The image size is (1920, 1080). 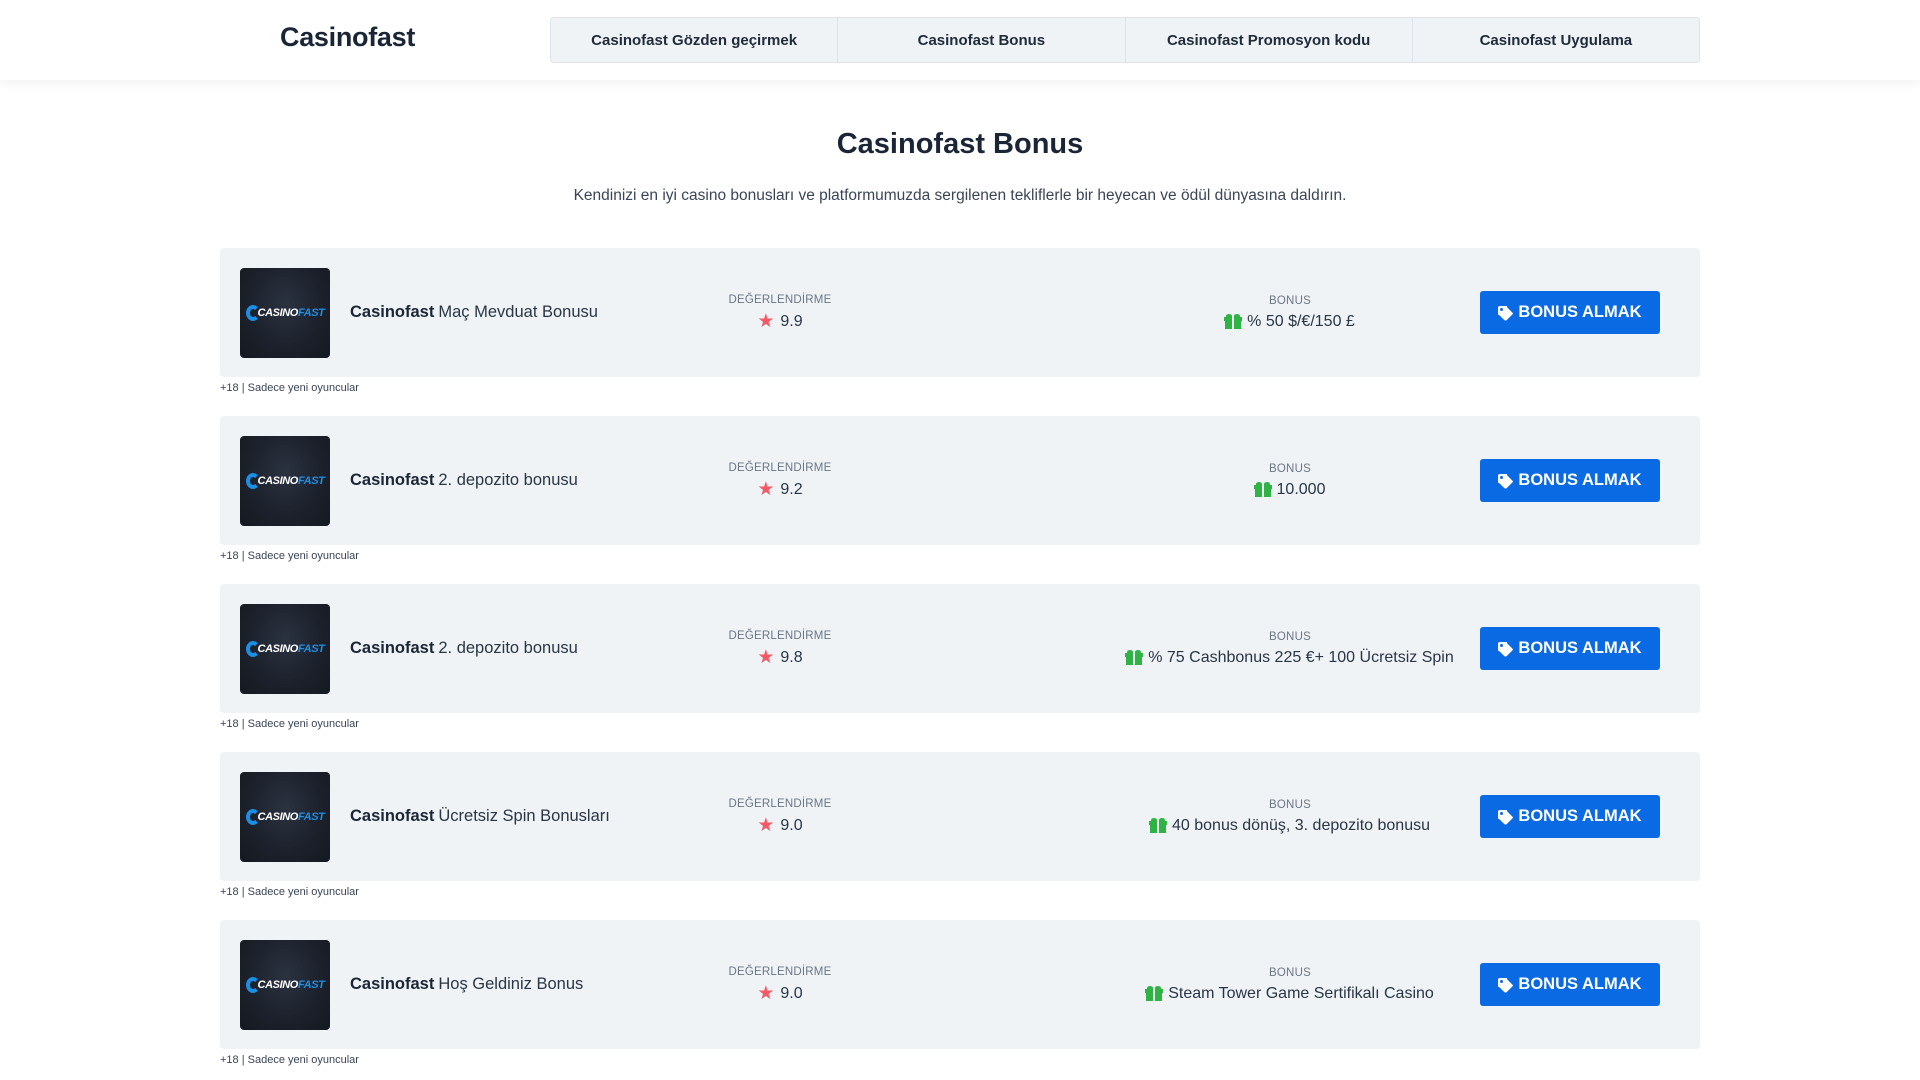 I want to click on rating-value: 9.9, so click(x=791, y=321).